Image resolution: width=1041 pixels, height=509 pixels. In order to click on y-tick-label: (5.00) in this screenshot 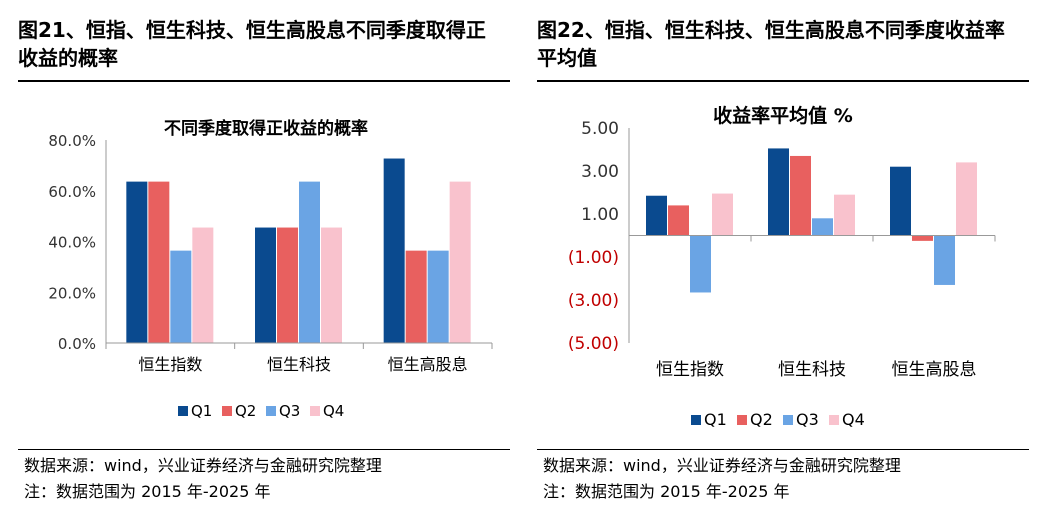, I will do `click(593, 344)`.